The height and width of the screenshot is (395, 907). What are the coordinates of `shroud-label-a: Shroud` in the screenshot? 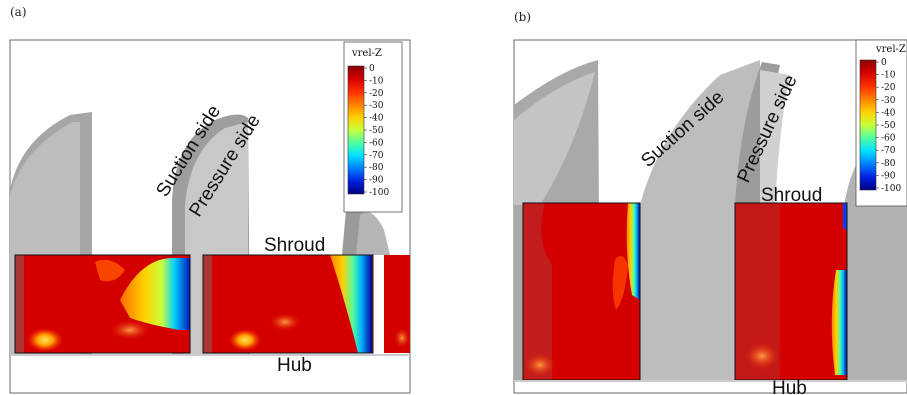 It's located at (294, 245).